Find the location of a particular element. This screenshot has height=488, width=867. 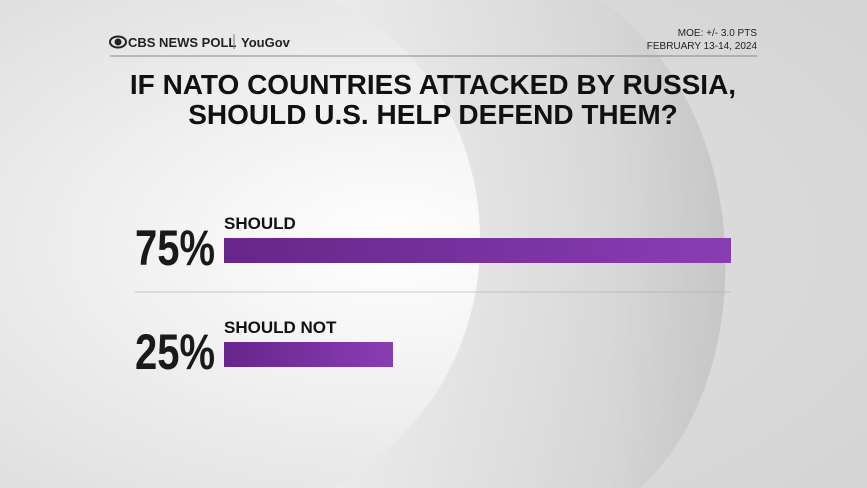

brand: CBS NEWS POLL is located at coordinates (182, 42).